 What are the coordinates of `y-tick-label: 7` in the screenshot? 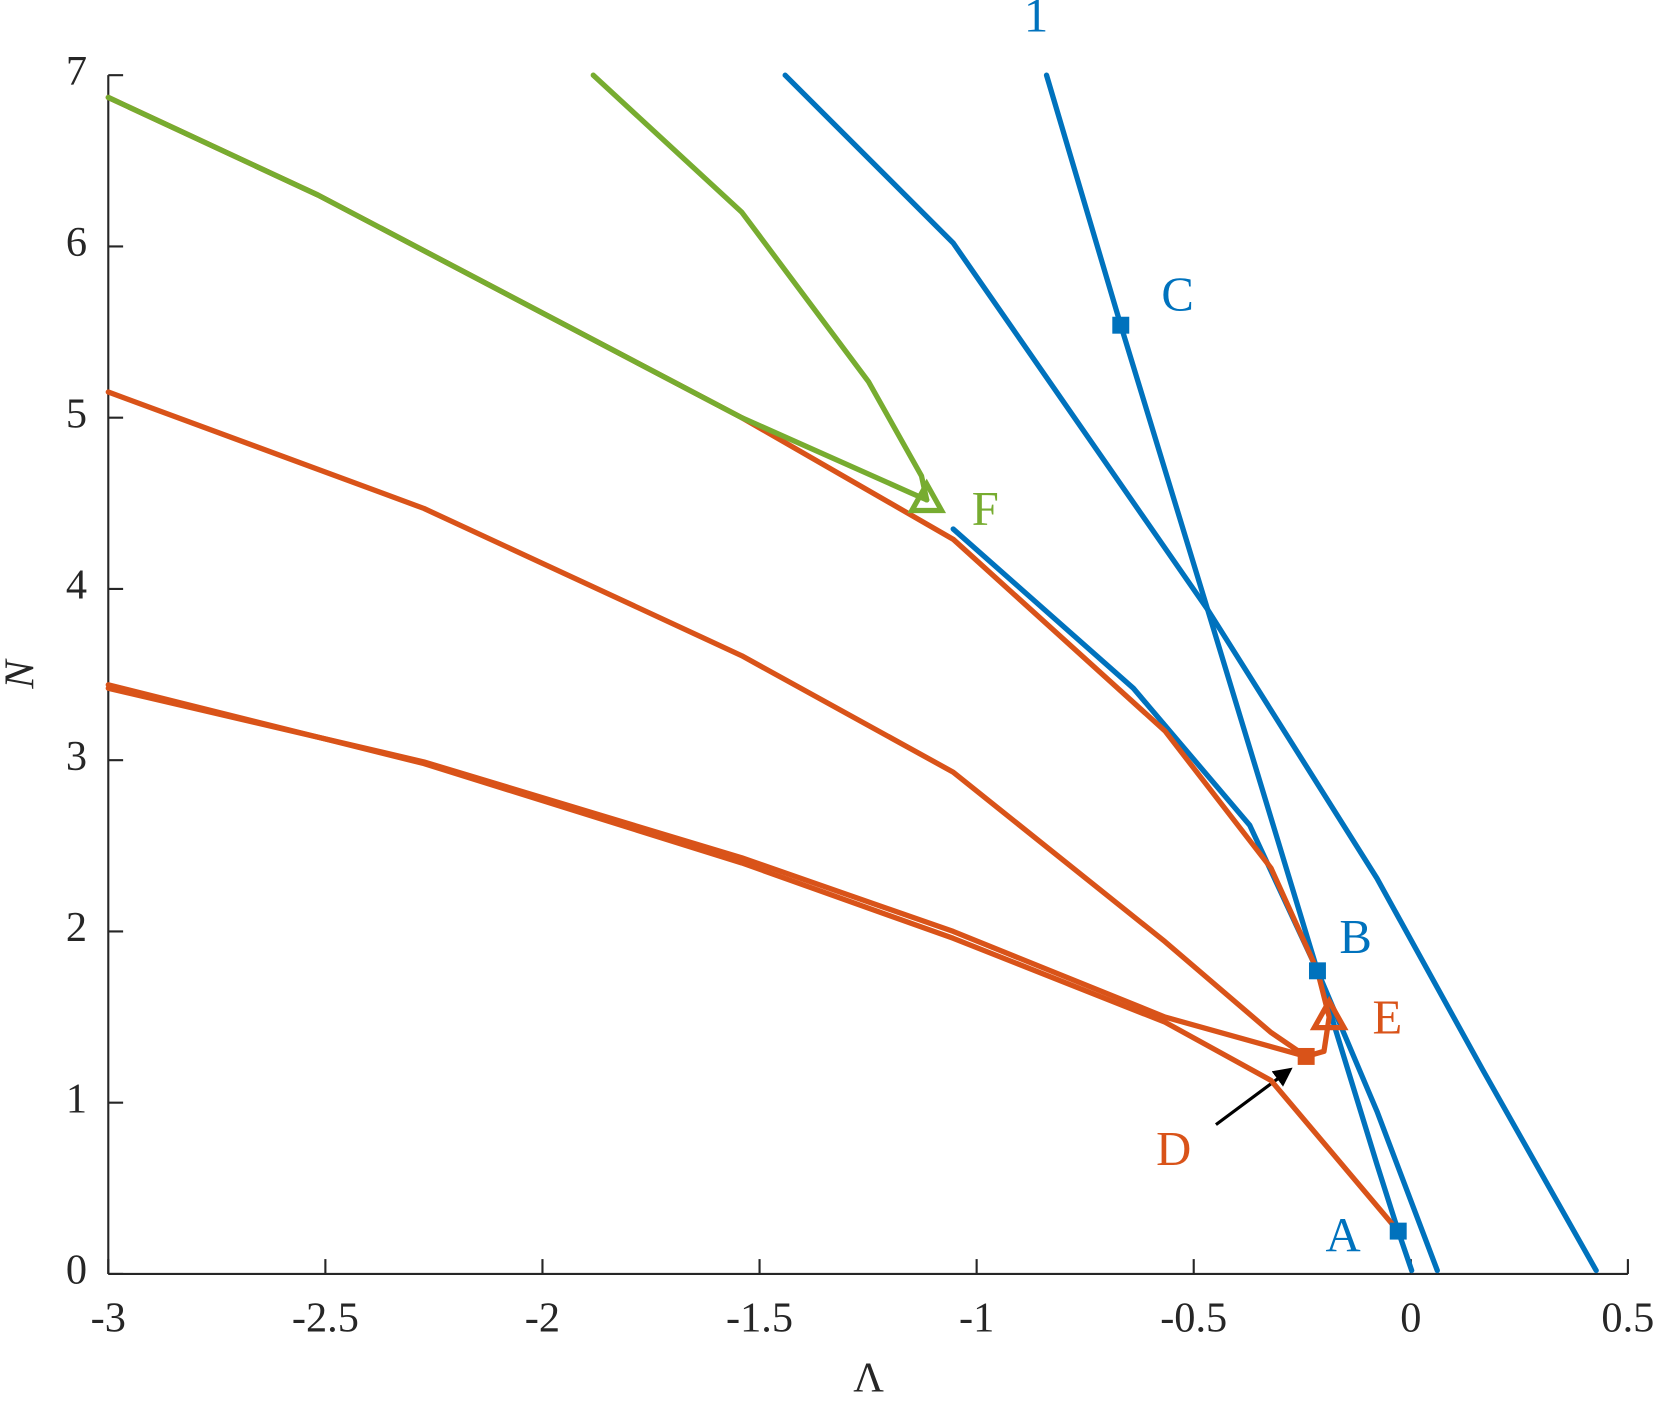 It's located at (76, 71).